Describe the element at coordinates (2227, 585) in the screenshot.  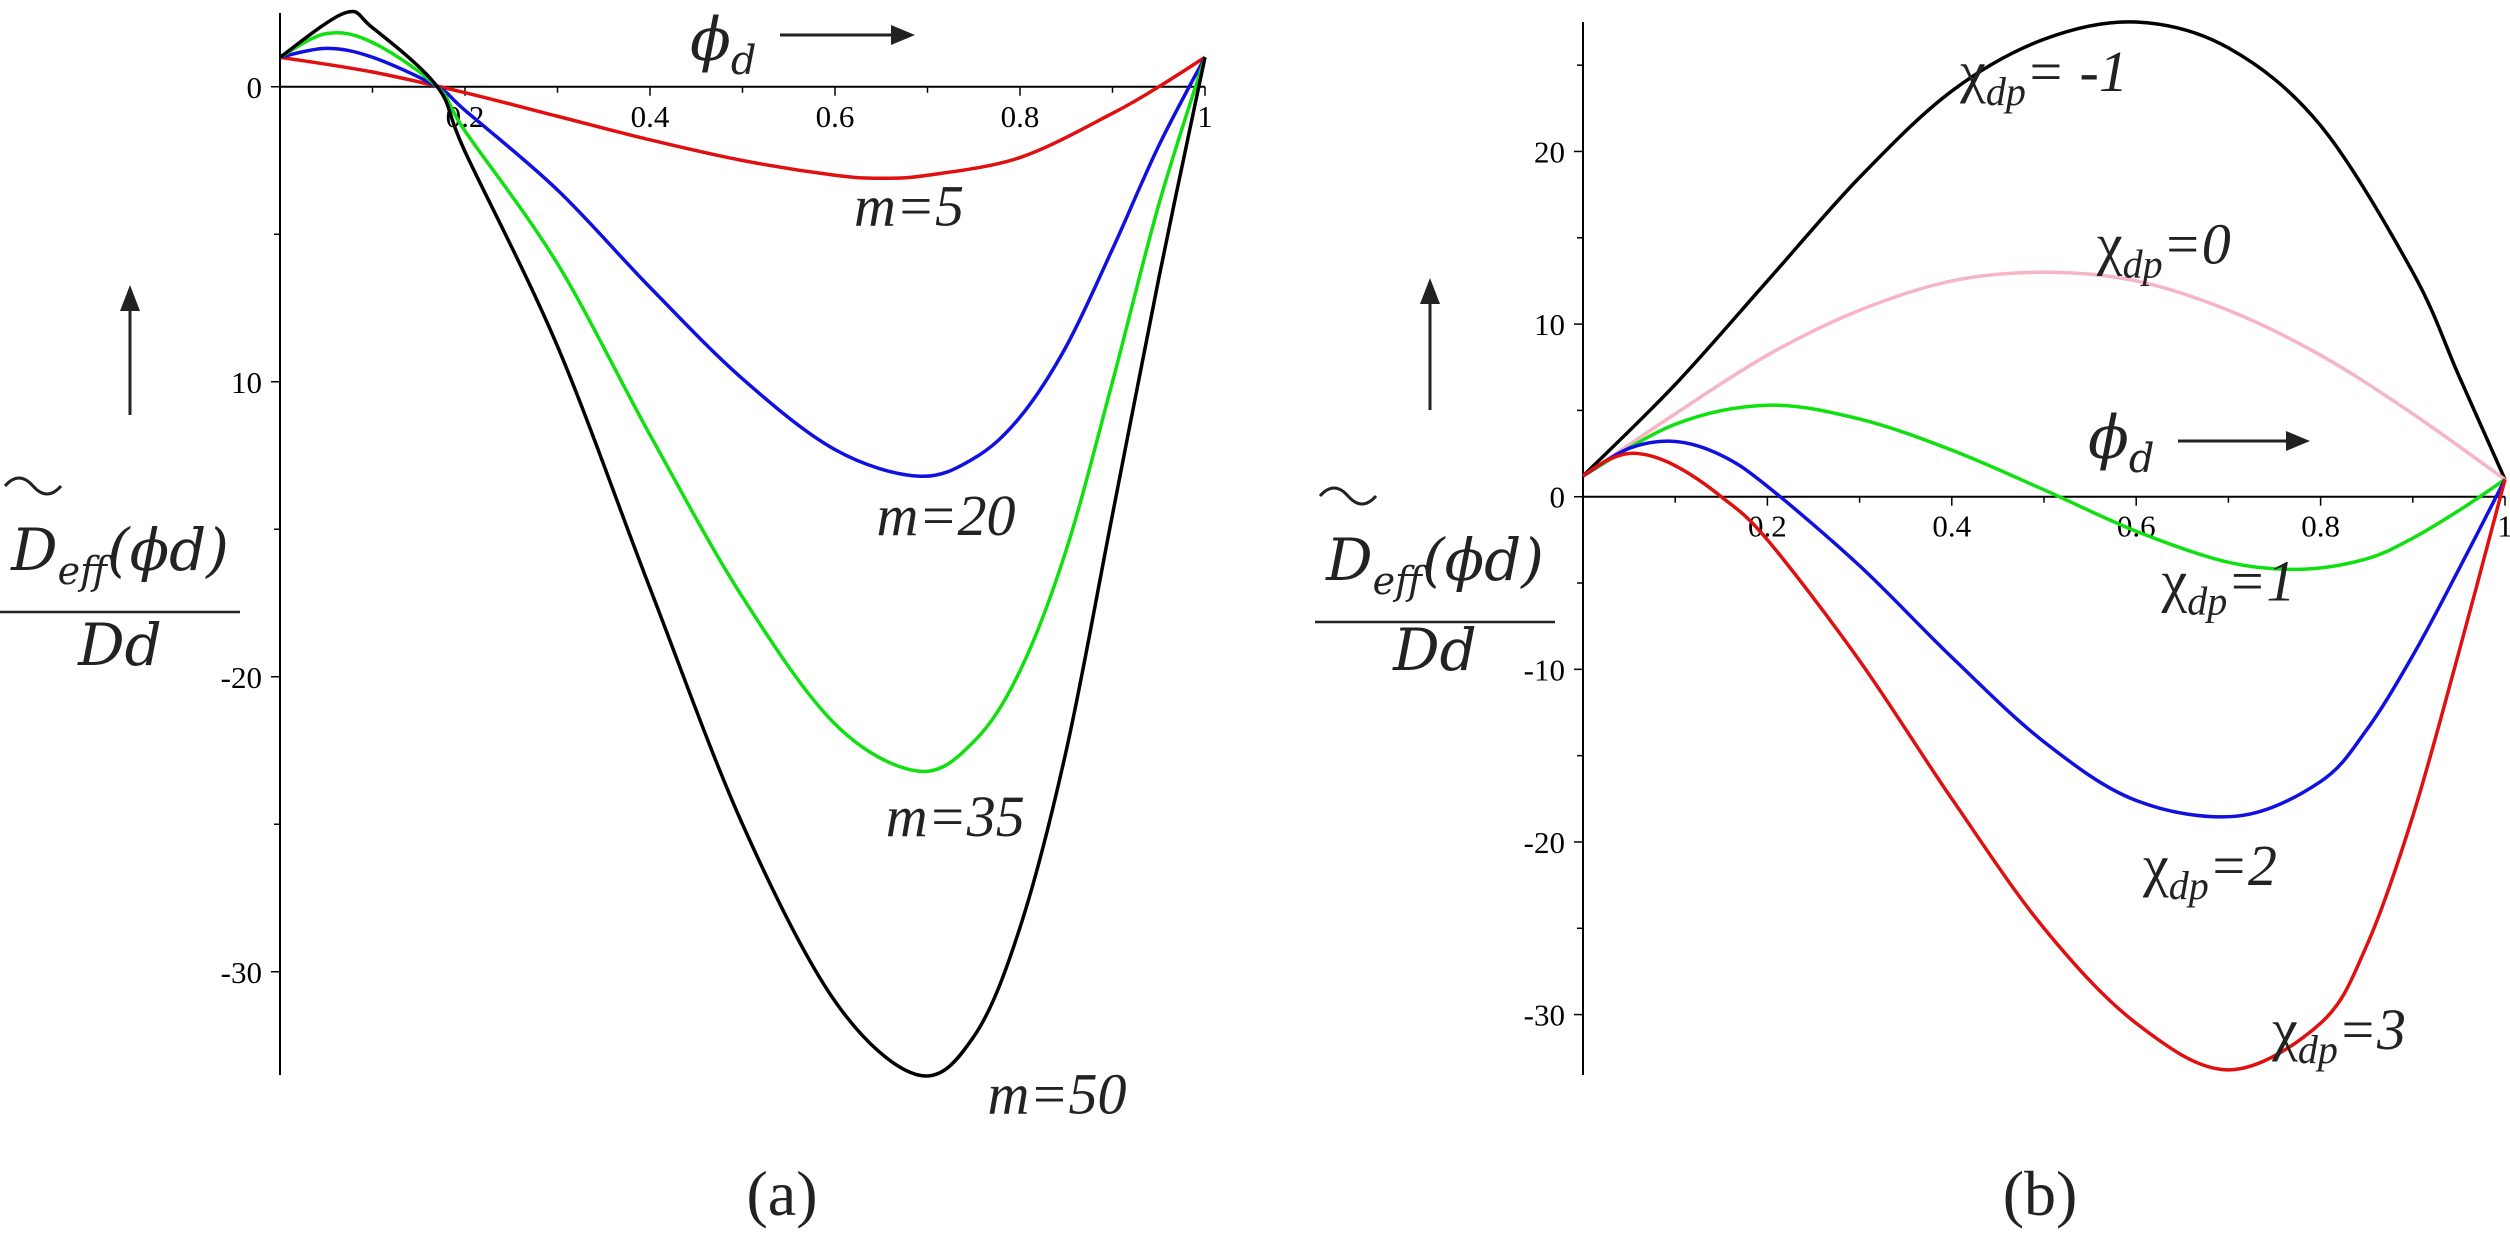
I see `curve-label-chidp-1: χdp=1` at that location.